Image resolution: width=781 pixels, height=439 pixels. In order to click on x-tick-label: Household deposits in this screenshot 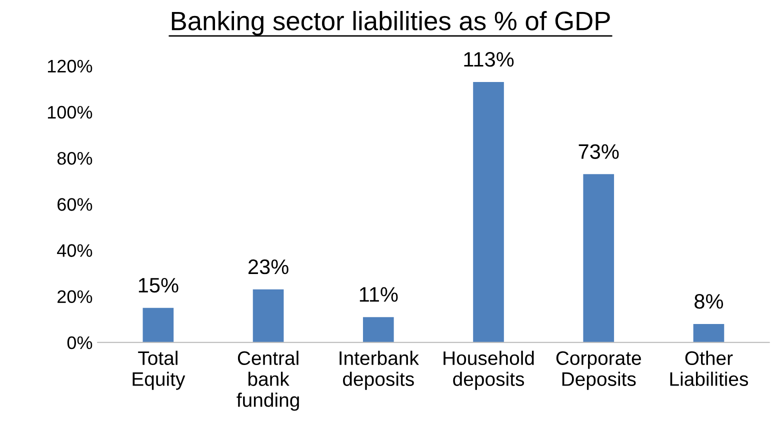, I will do `click(489, 370)`.